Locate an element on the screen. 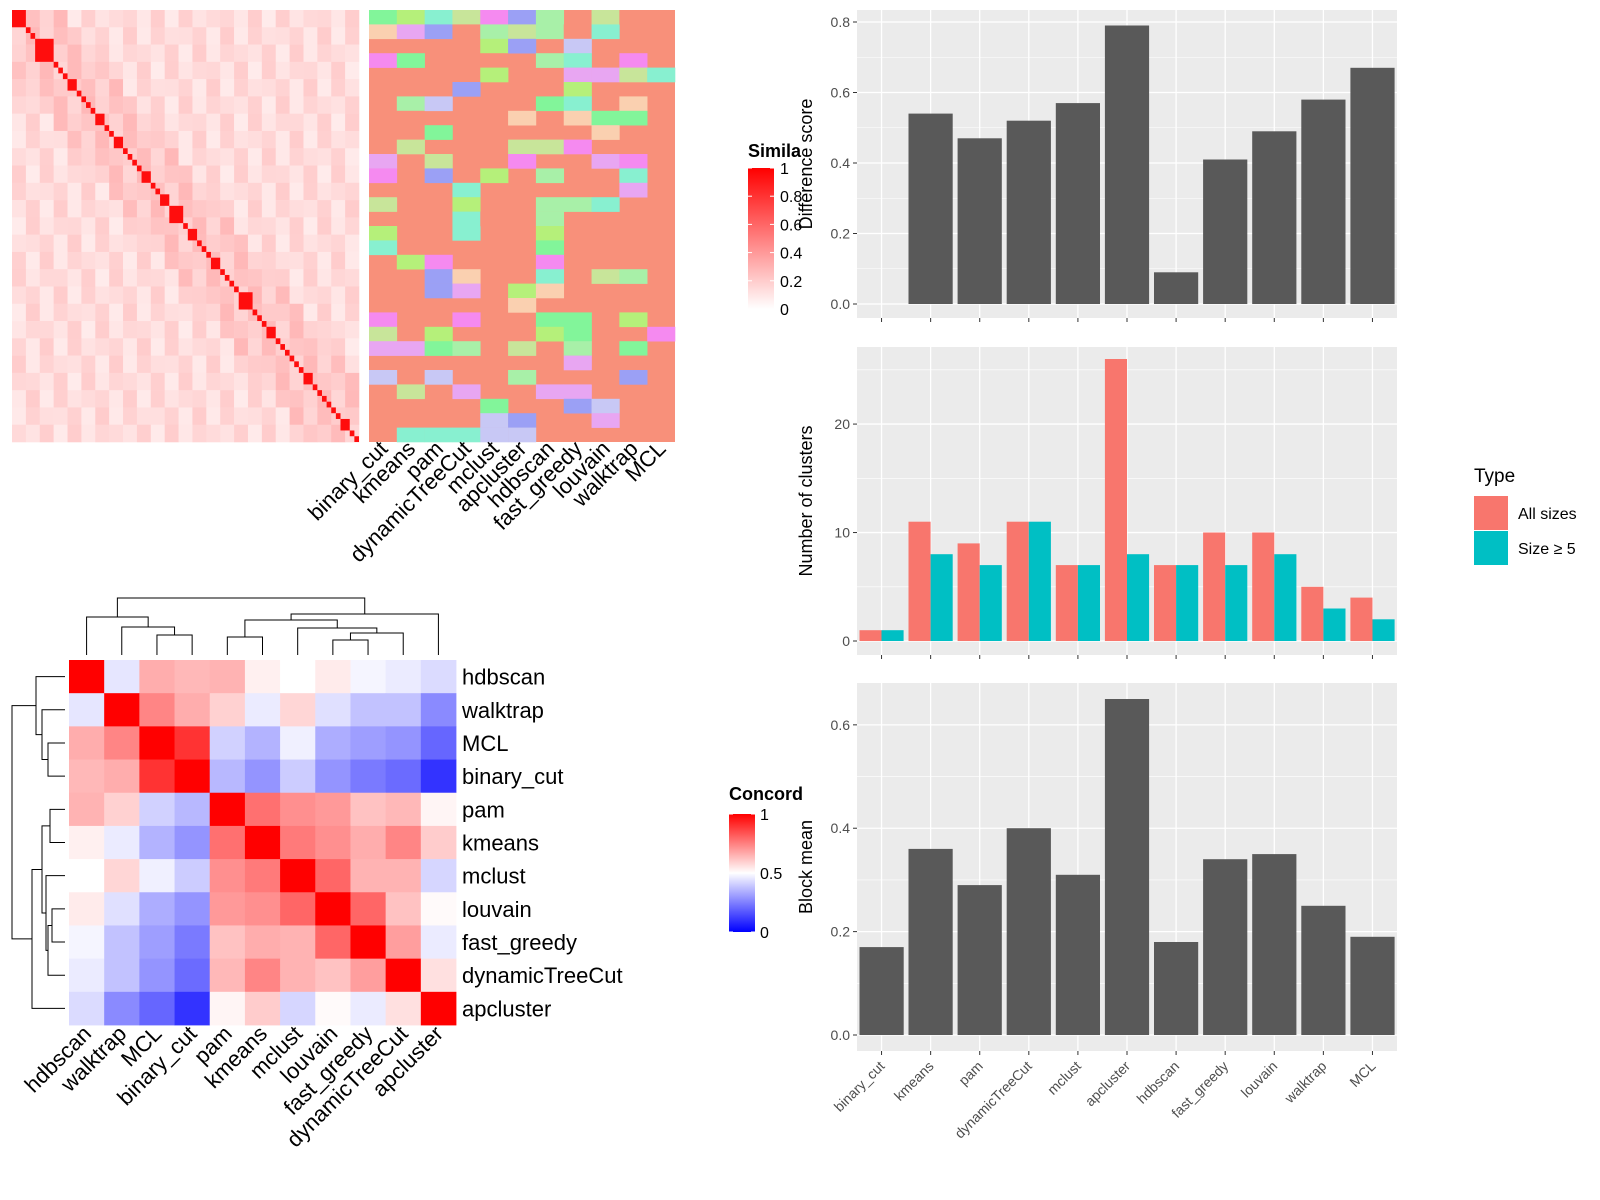 The height and width of the screenshot is (1200, 1600). concordance-color-bar is located at coordinates (742, 873).